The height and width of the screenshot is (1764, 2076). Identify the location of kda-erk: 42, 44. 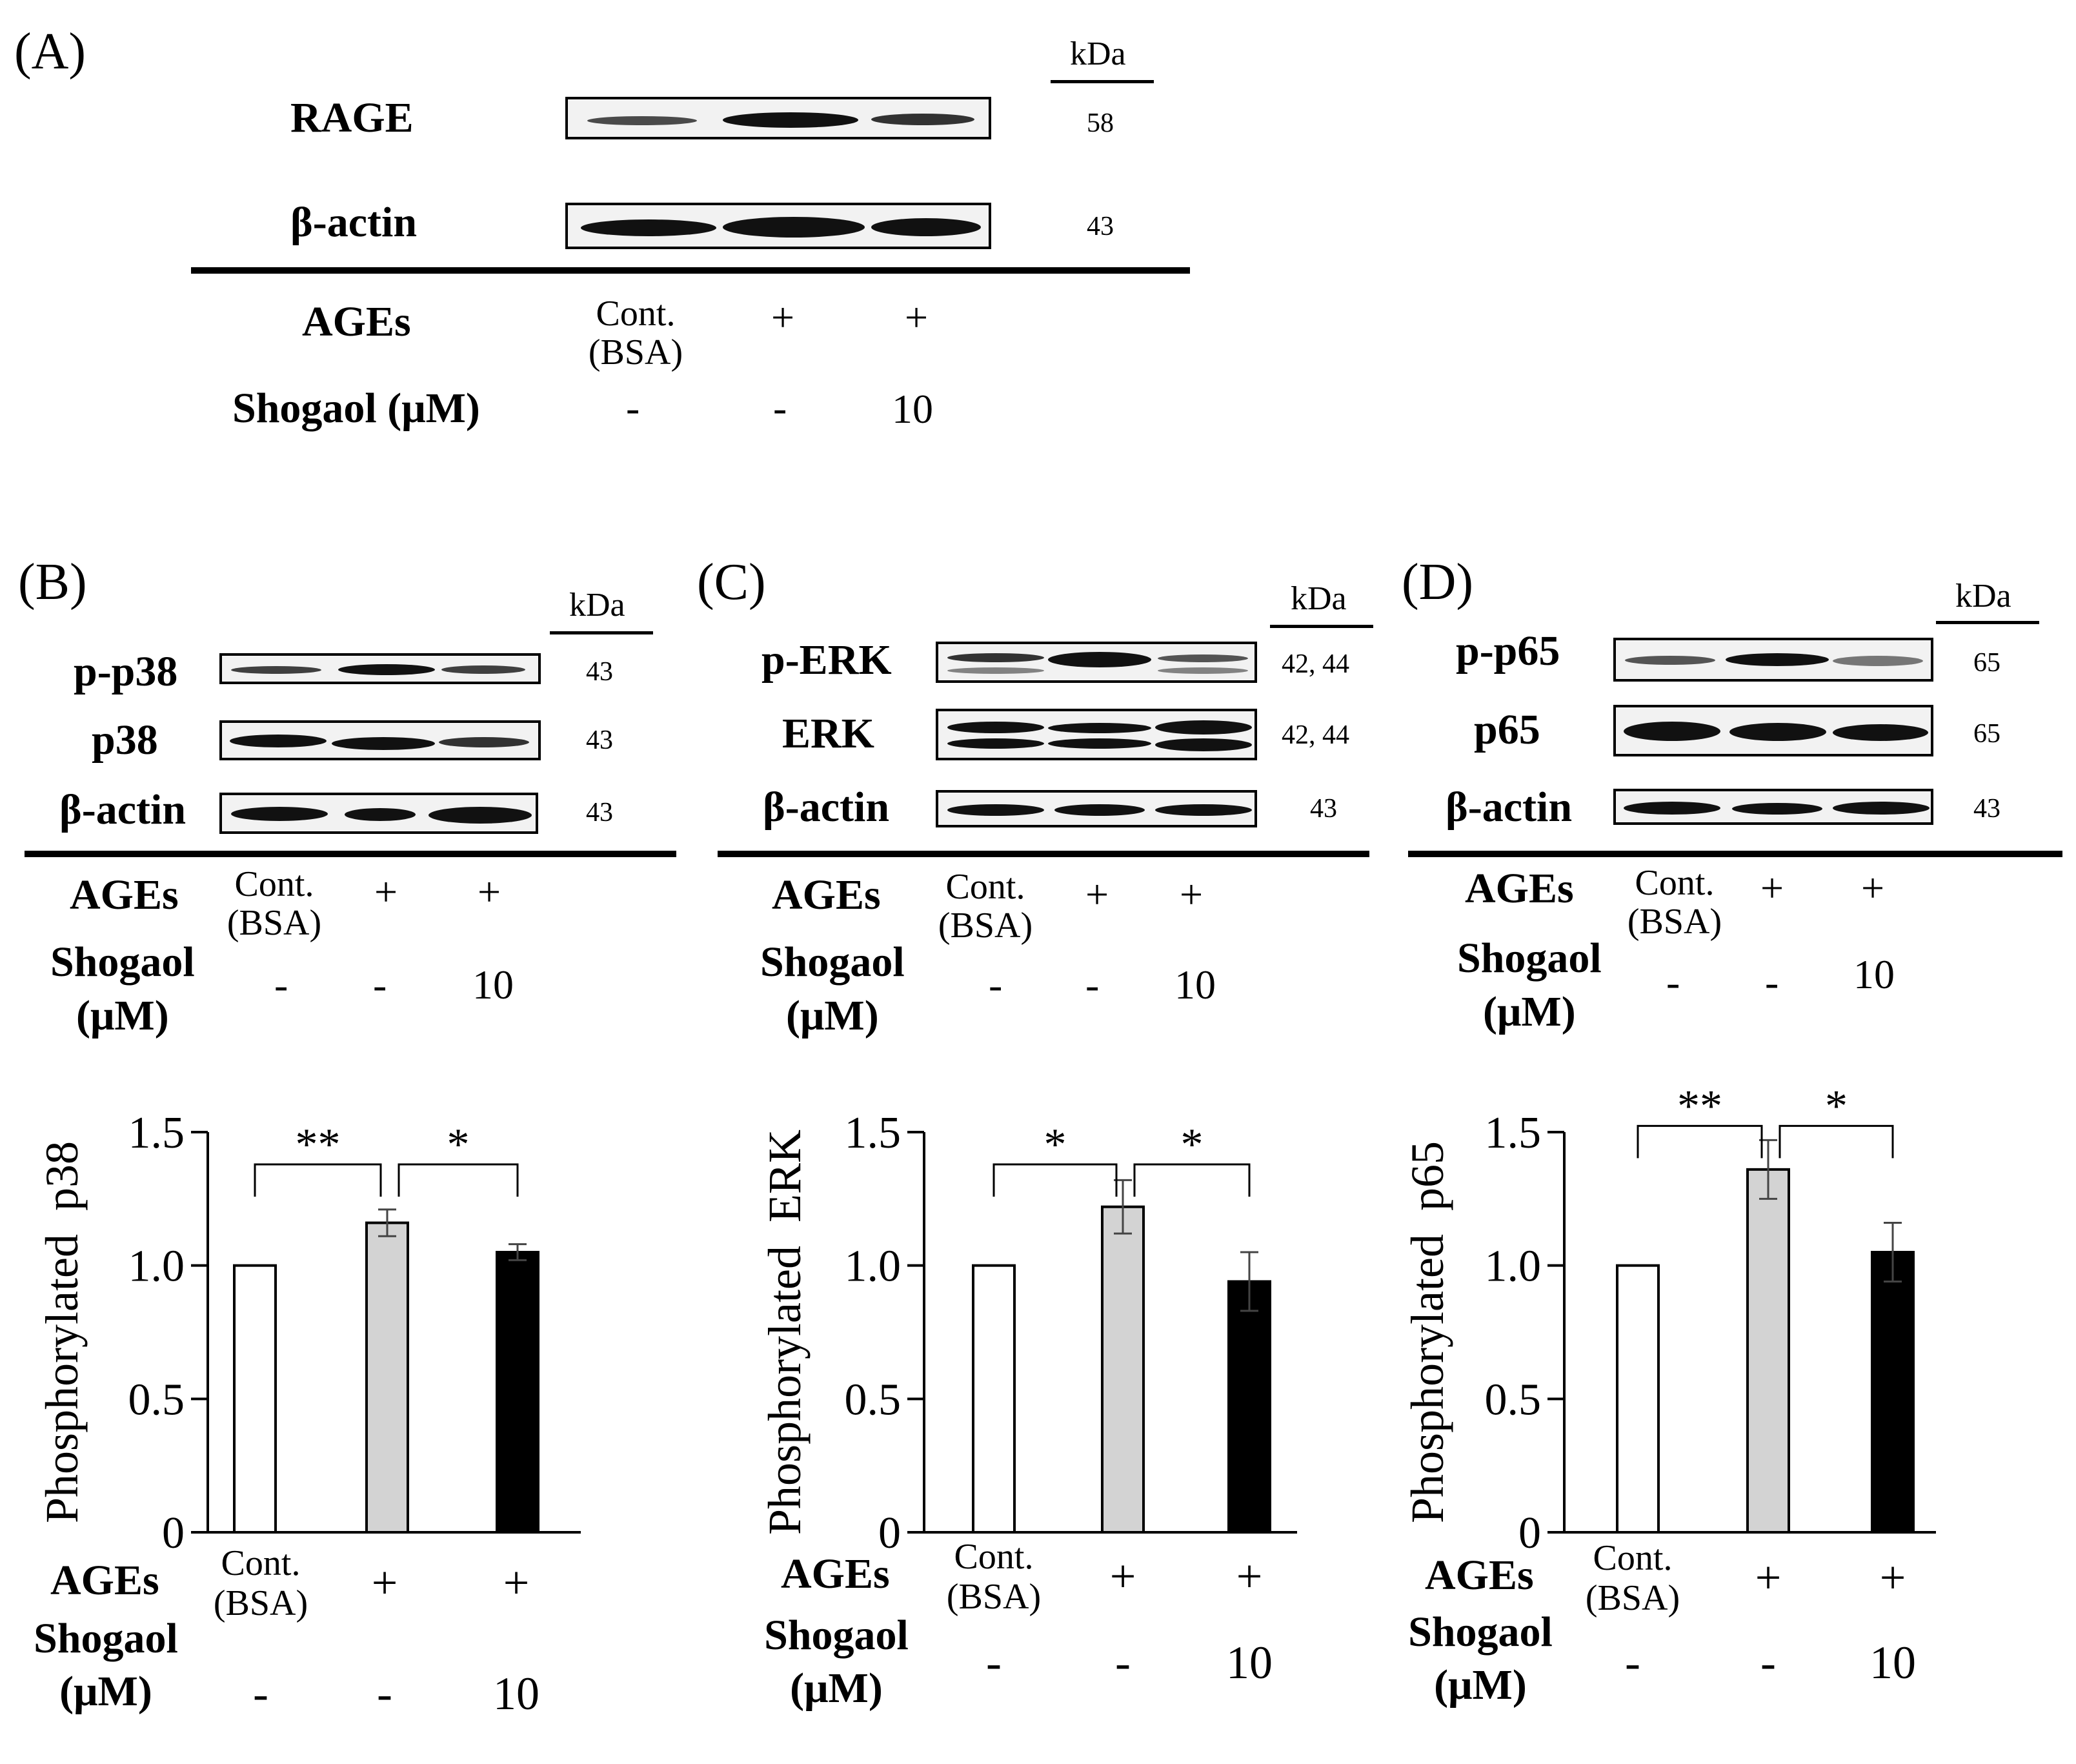
(1315, 735).